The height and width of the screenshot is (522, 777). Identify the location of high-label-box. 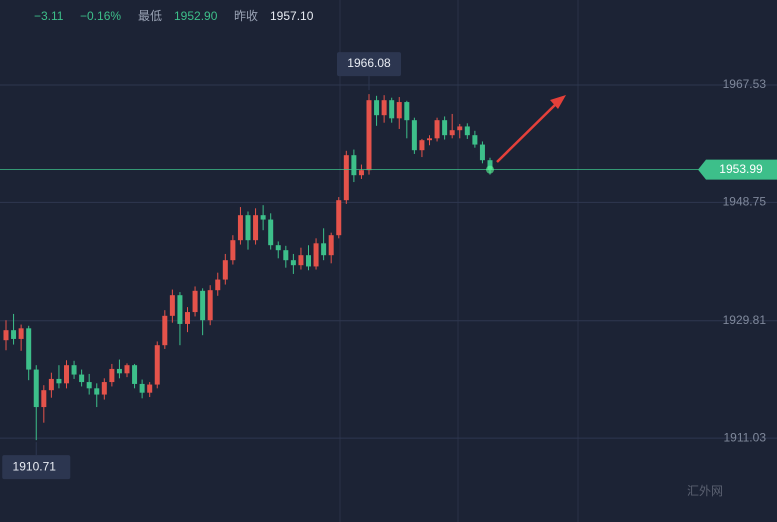
(369, 64).